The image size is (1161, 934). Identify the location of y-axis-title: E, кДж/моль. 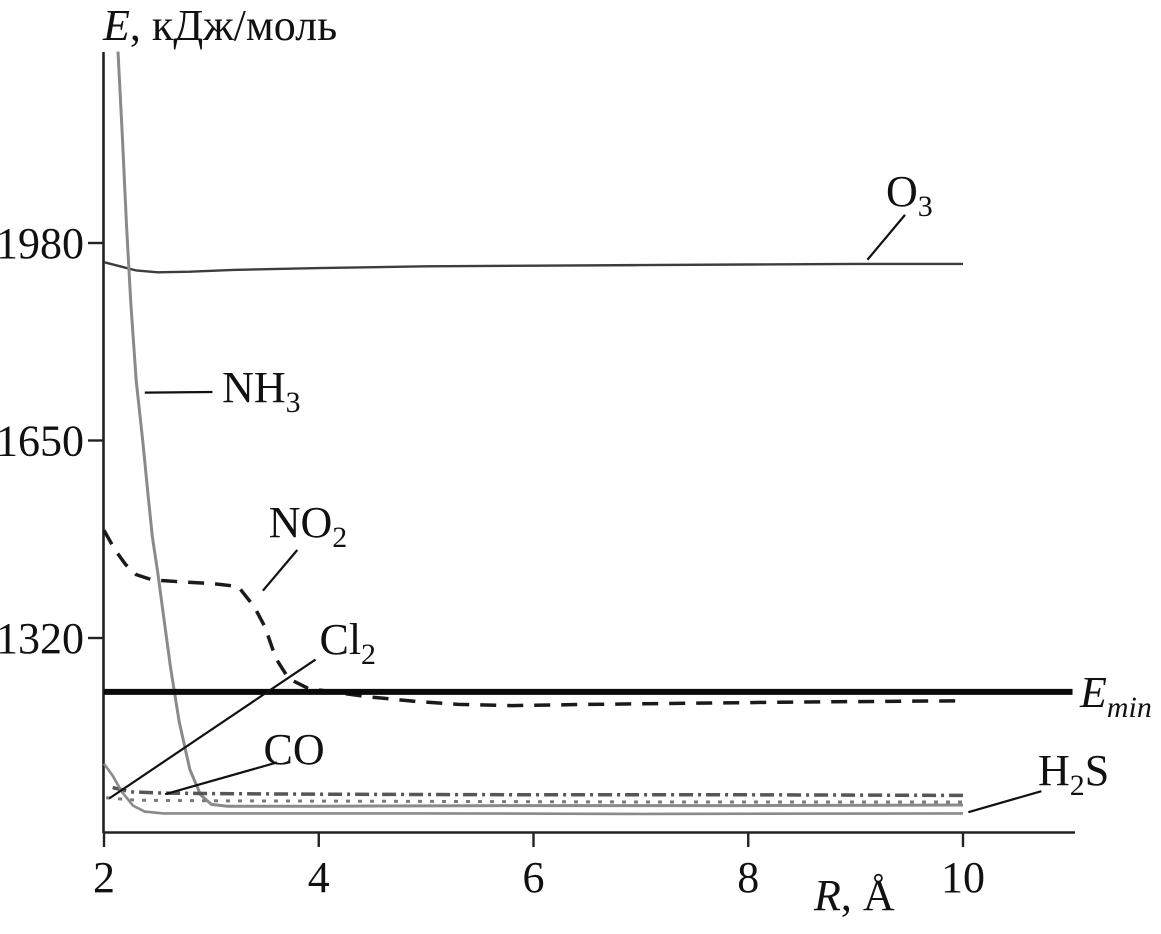
(220, 26).